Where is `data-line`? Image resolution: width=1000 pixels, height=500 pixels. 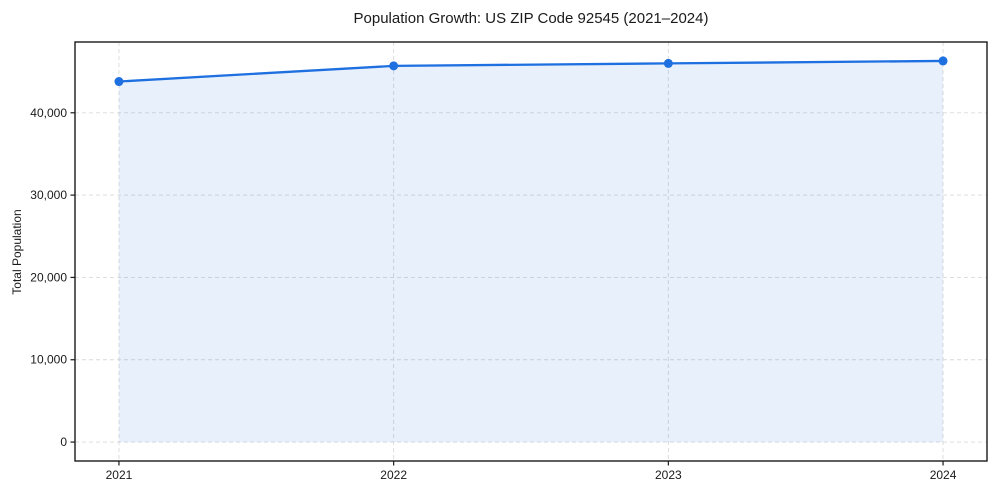
data-line is located at coordinates (531, 71).